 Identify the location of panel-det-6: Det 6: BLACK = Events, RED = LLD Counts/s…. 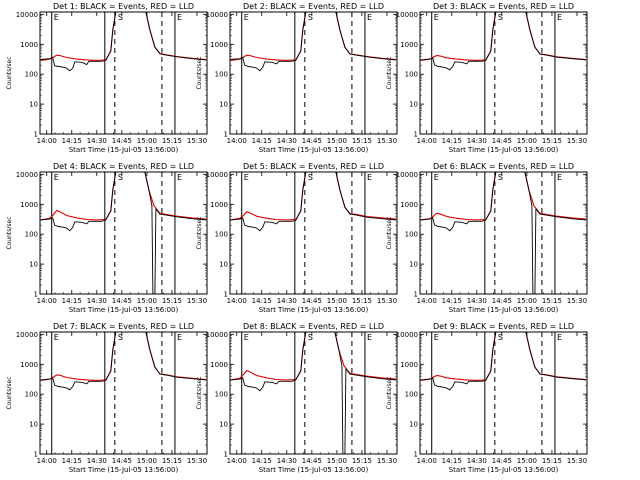
(487, 238).